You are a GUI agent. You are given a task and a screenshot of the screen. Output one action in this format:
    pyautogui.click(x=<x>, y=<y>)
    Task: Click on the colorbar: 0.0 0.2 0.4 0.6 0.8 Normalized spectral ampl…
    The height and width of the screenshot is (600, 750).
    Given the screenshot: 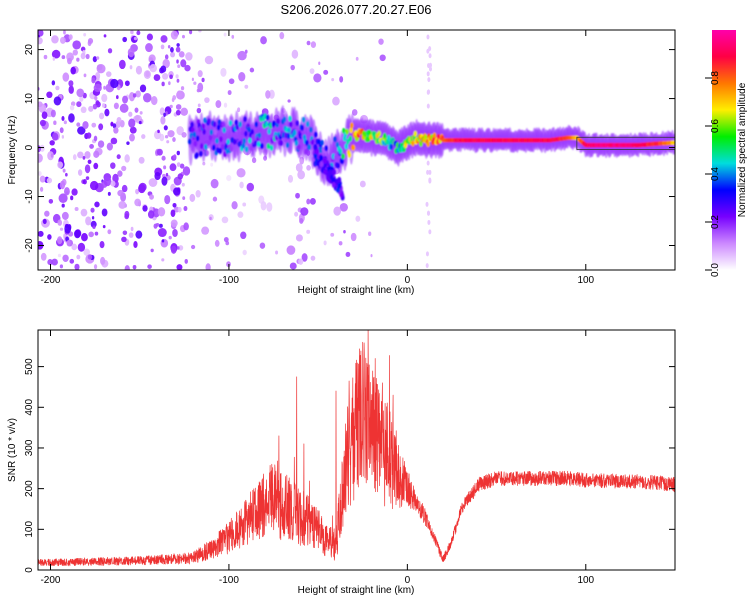 What is the action you would take?
    pyautogui.click(x=726, y=153)
    